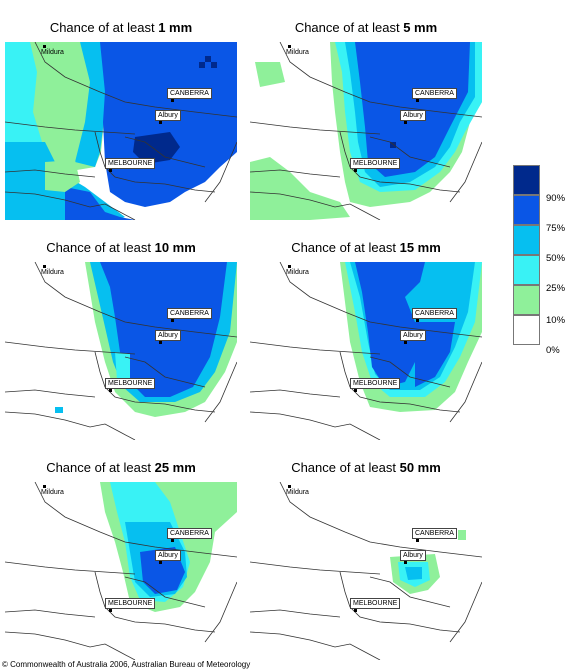  Describe the element at coordinates (121, 351) in the screenshot. I see `map-10mm` at that location.